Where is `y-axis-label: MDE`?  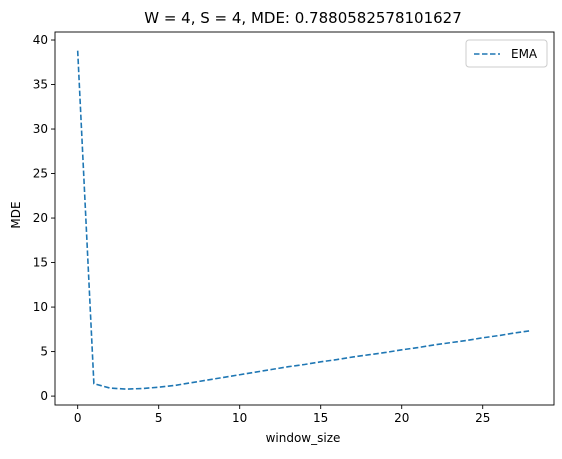
y-axis-label: MDE is located at coordinates (16, 214).